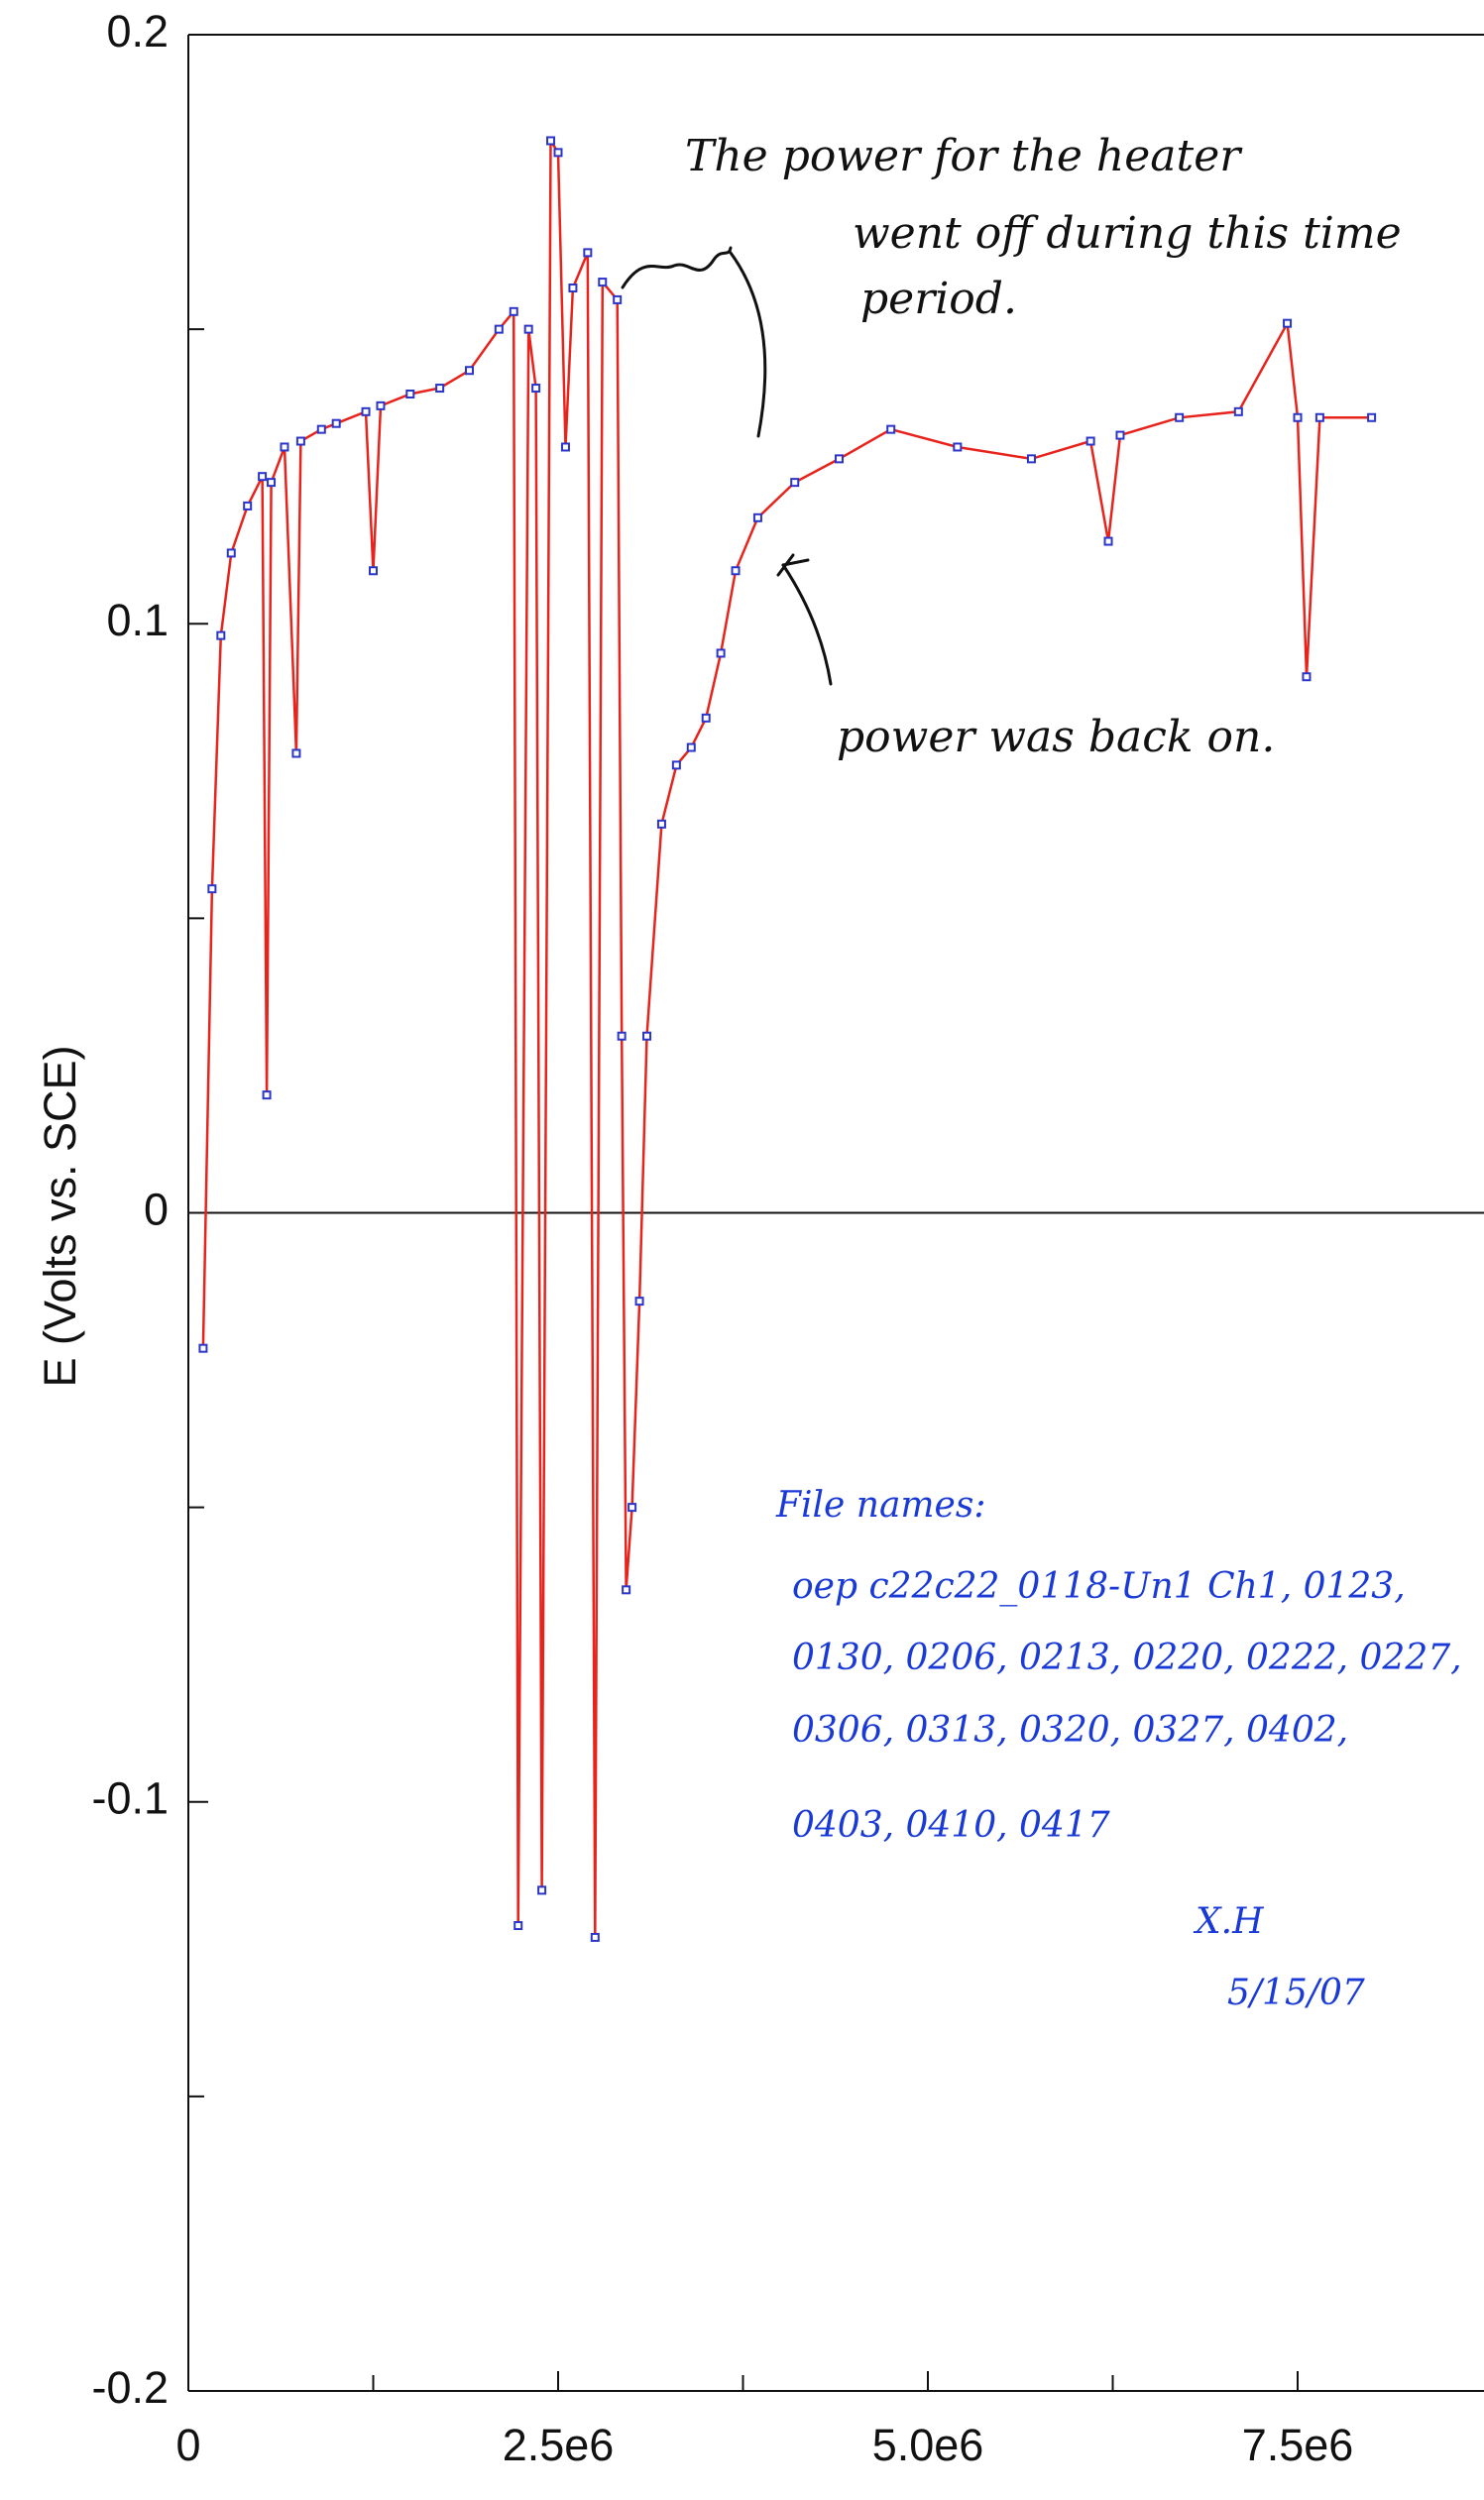 This screenshot has width=1484, height=2500. I want to click on x-tick-label: 7.5e6, so click(1298, 2445).